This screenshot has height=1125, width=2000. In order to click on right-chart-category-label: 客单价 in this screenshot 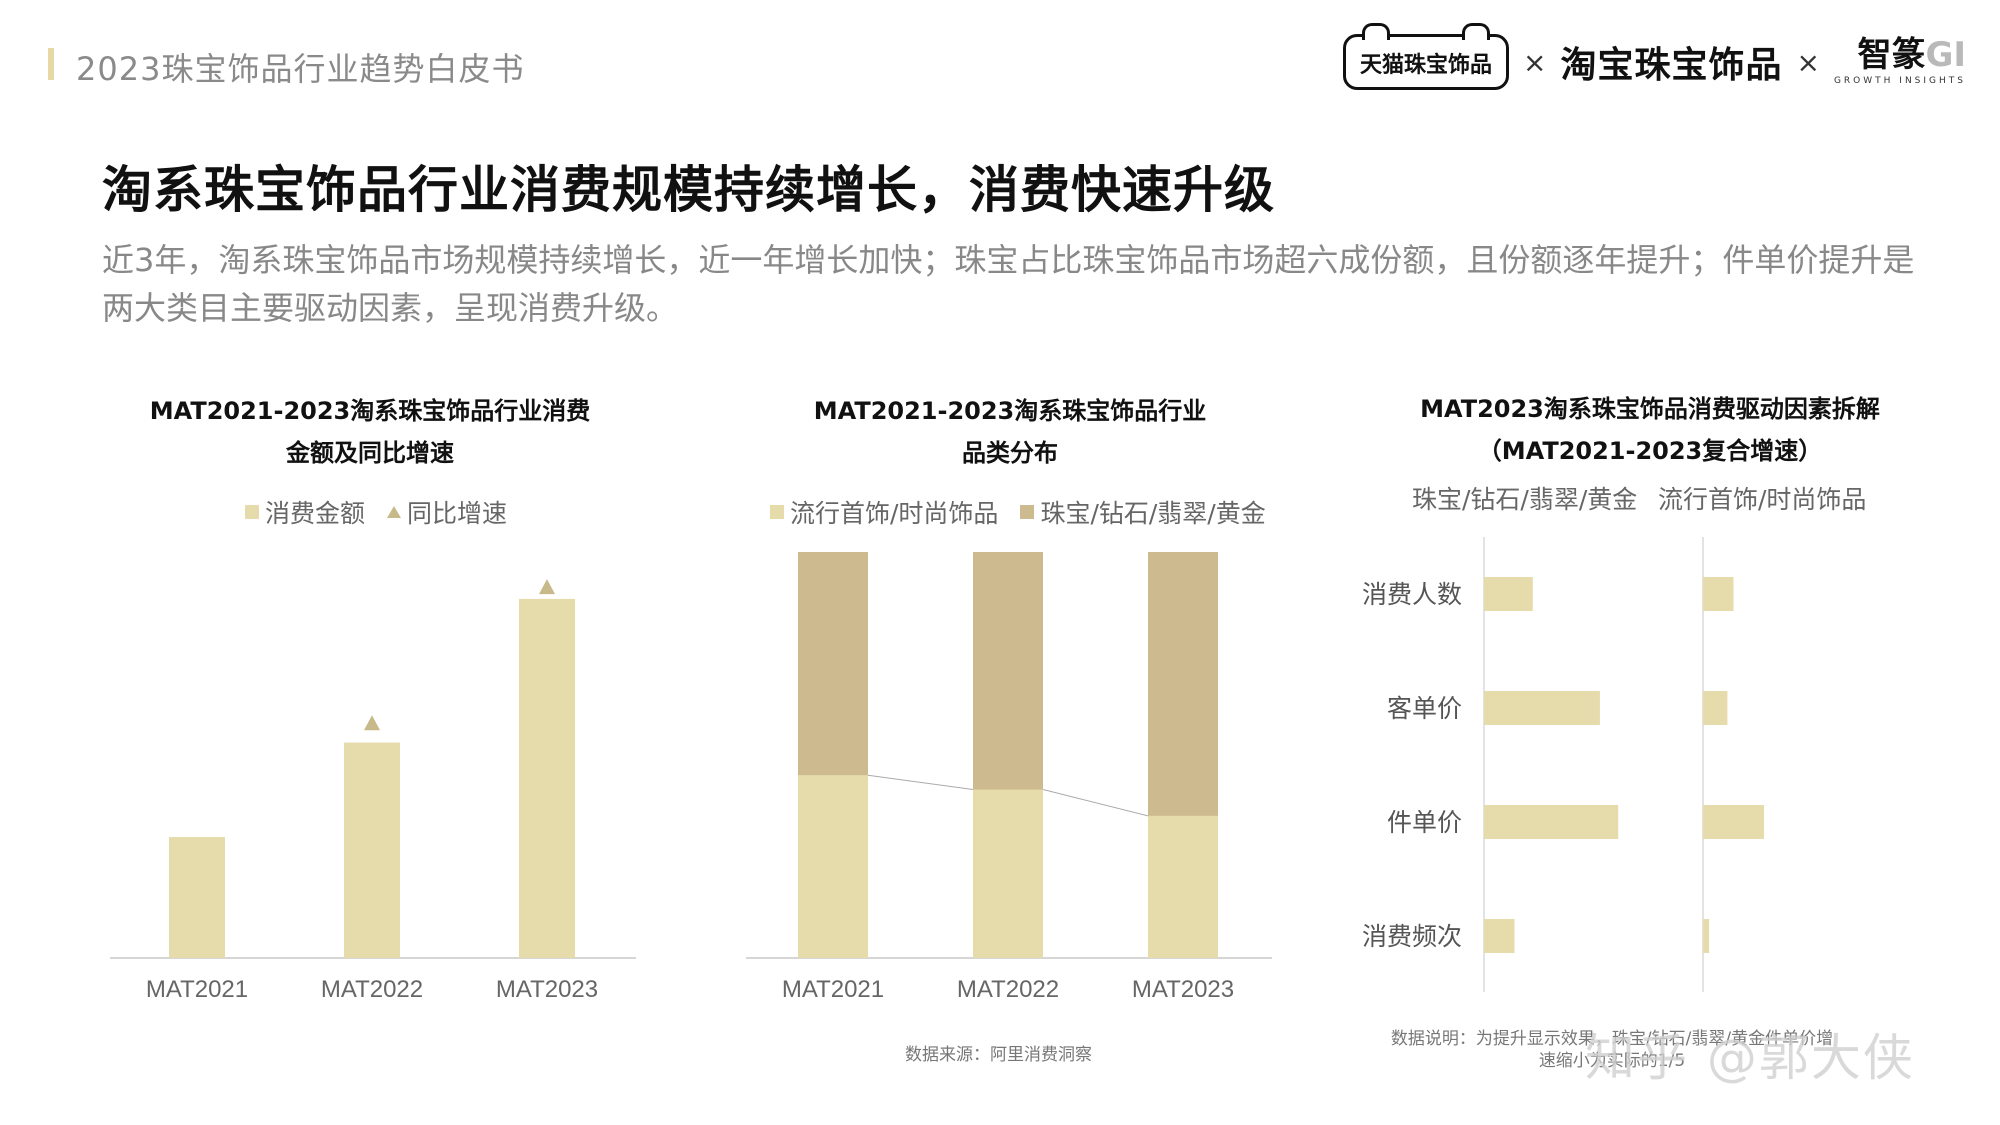, I will do `click(1424, 709)`.